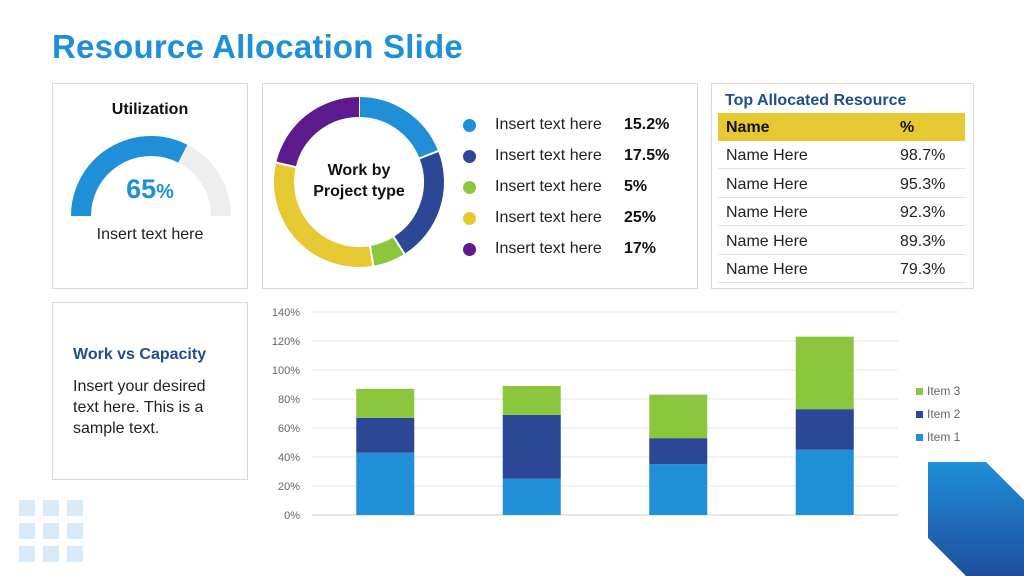  What do you see at coordinates (150, 234) in the screenshot?
I see `utilization-caption: Insert text here` at bounding box center [150, 234].